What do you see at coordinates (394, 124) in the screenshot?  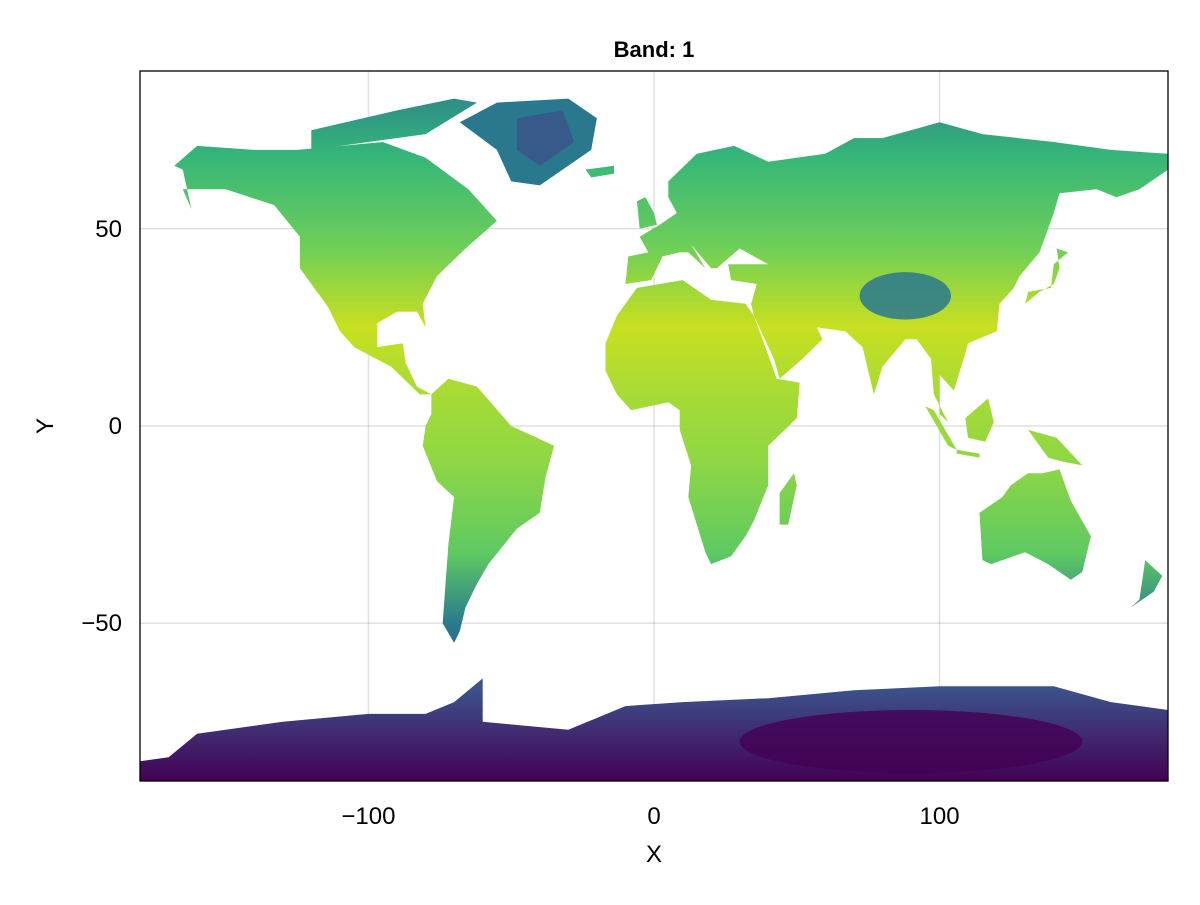 I see `landmass-arctic-islands` at bounding box center [394, 124].